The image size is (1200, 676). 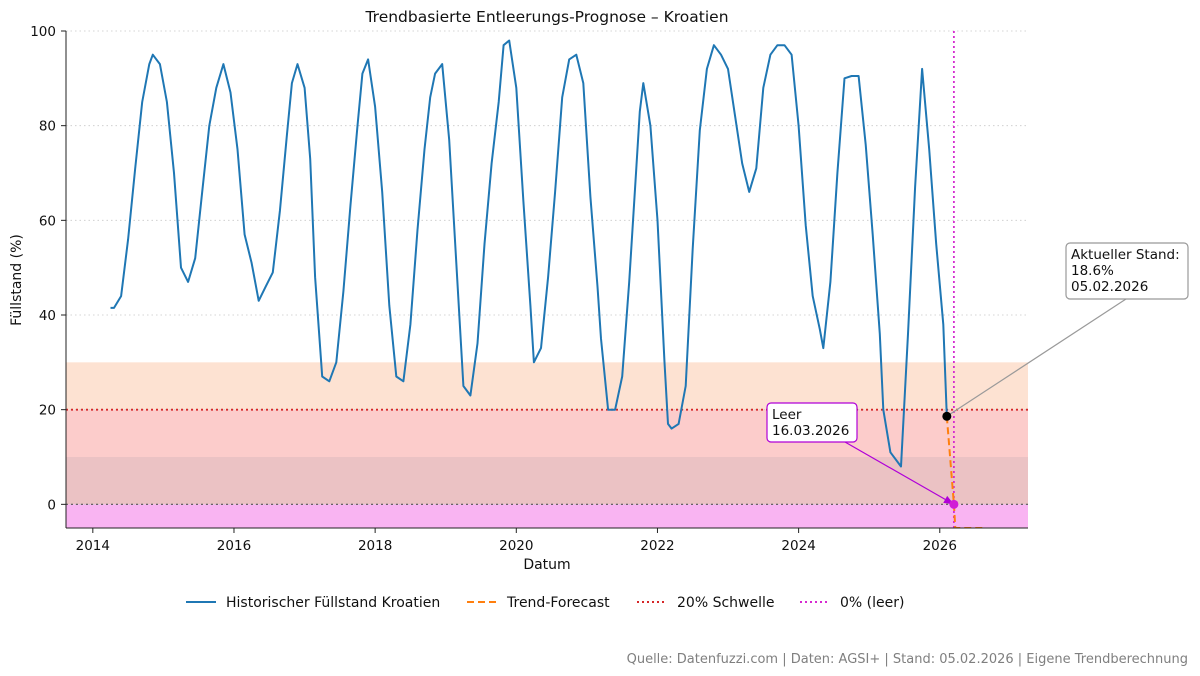 I want to click on x-tick-label: 2022, so click(x=657, y=546).